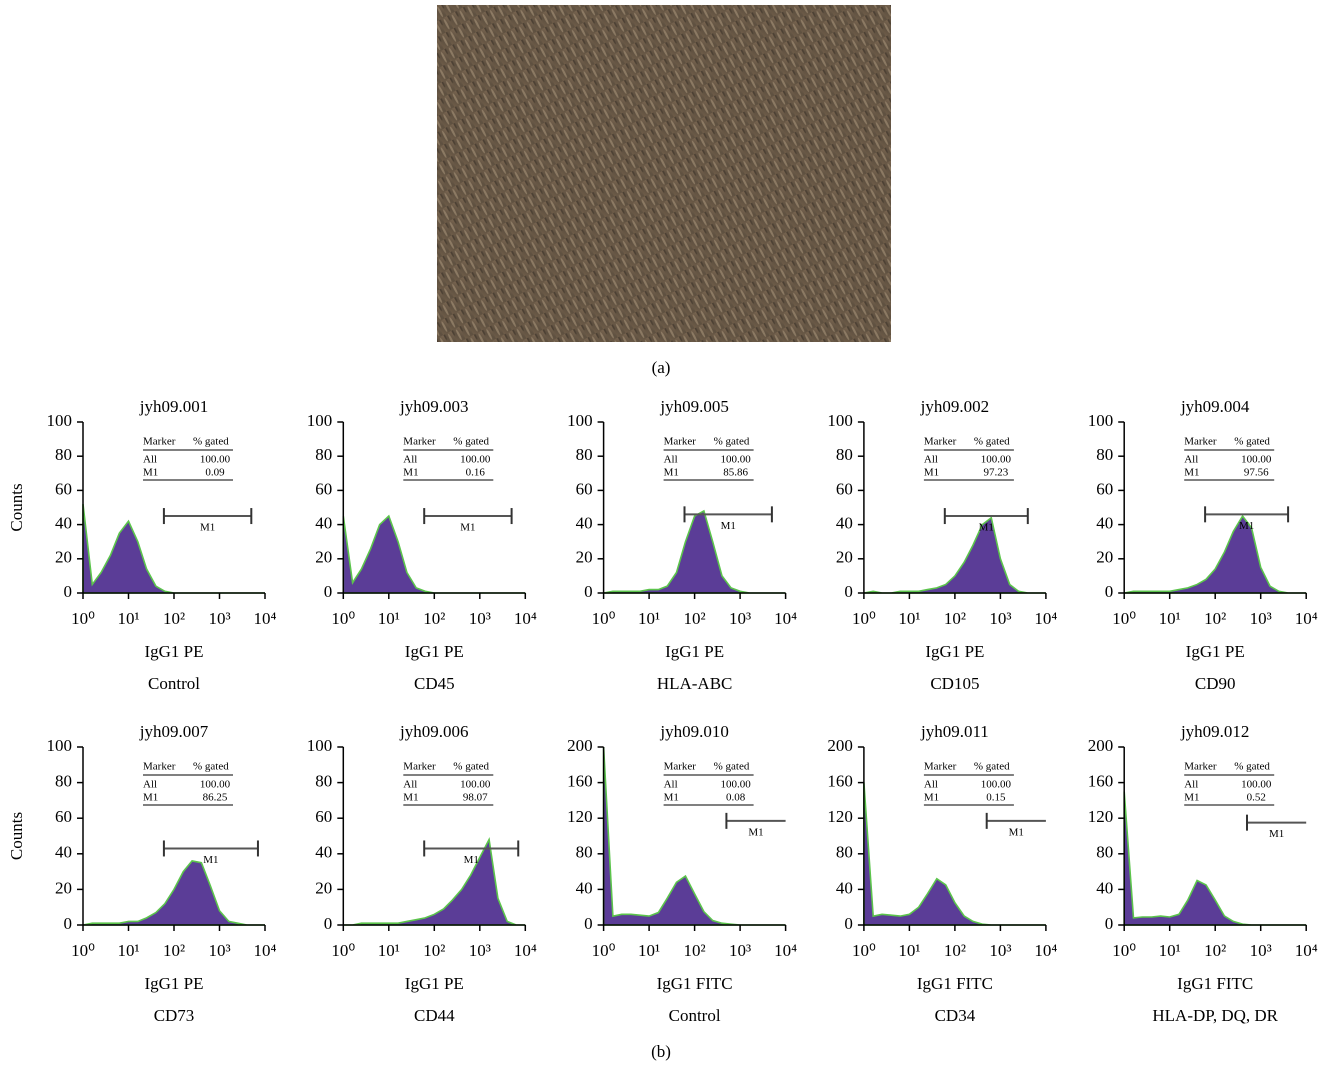  Describe the element at coordinates (664, 173) in the screenshot. I see `cell-photo` at that location.